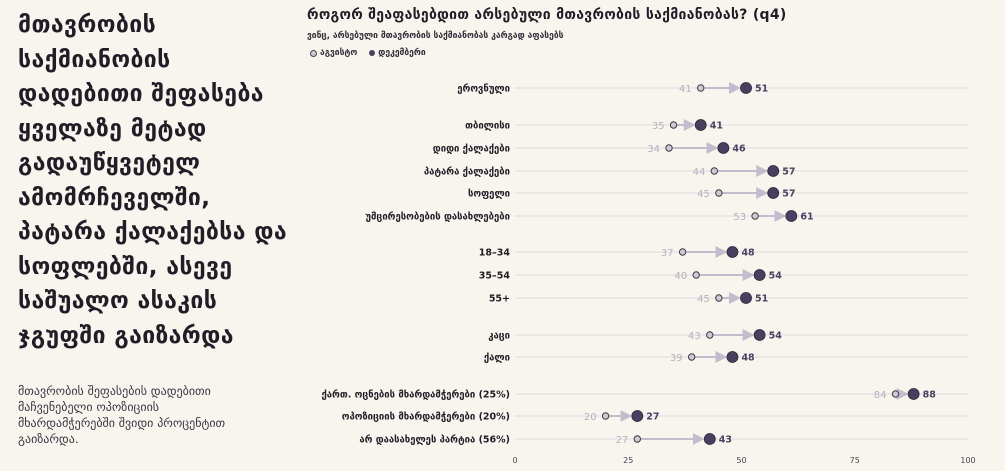 The image size is (1005, 471). What do you see at coordinates (680, 276) in the screenshot?
I see `august-value-label: 40` at bounding box center [680, 276].